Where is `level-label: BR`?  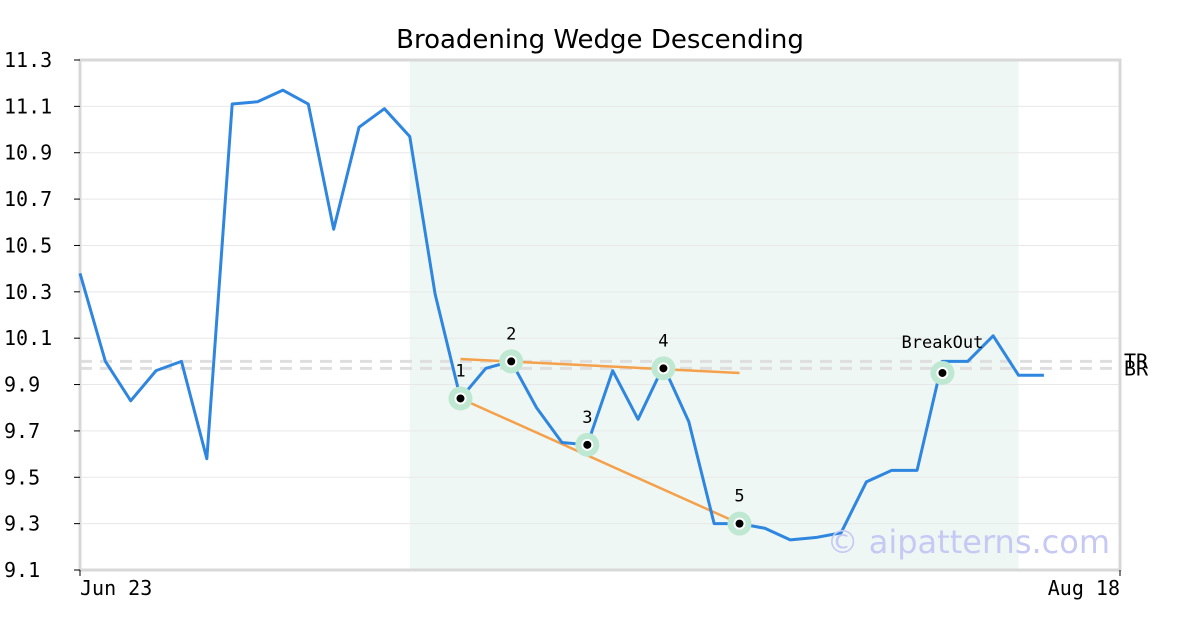
level-label: BR is located at coordinates (1136, 368).